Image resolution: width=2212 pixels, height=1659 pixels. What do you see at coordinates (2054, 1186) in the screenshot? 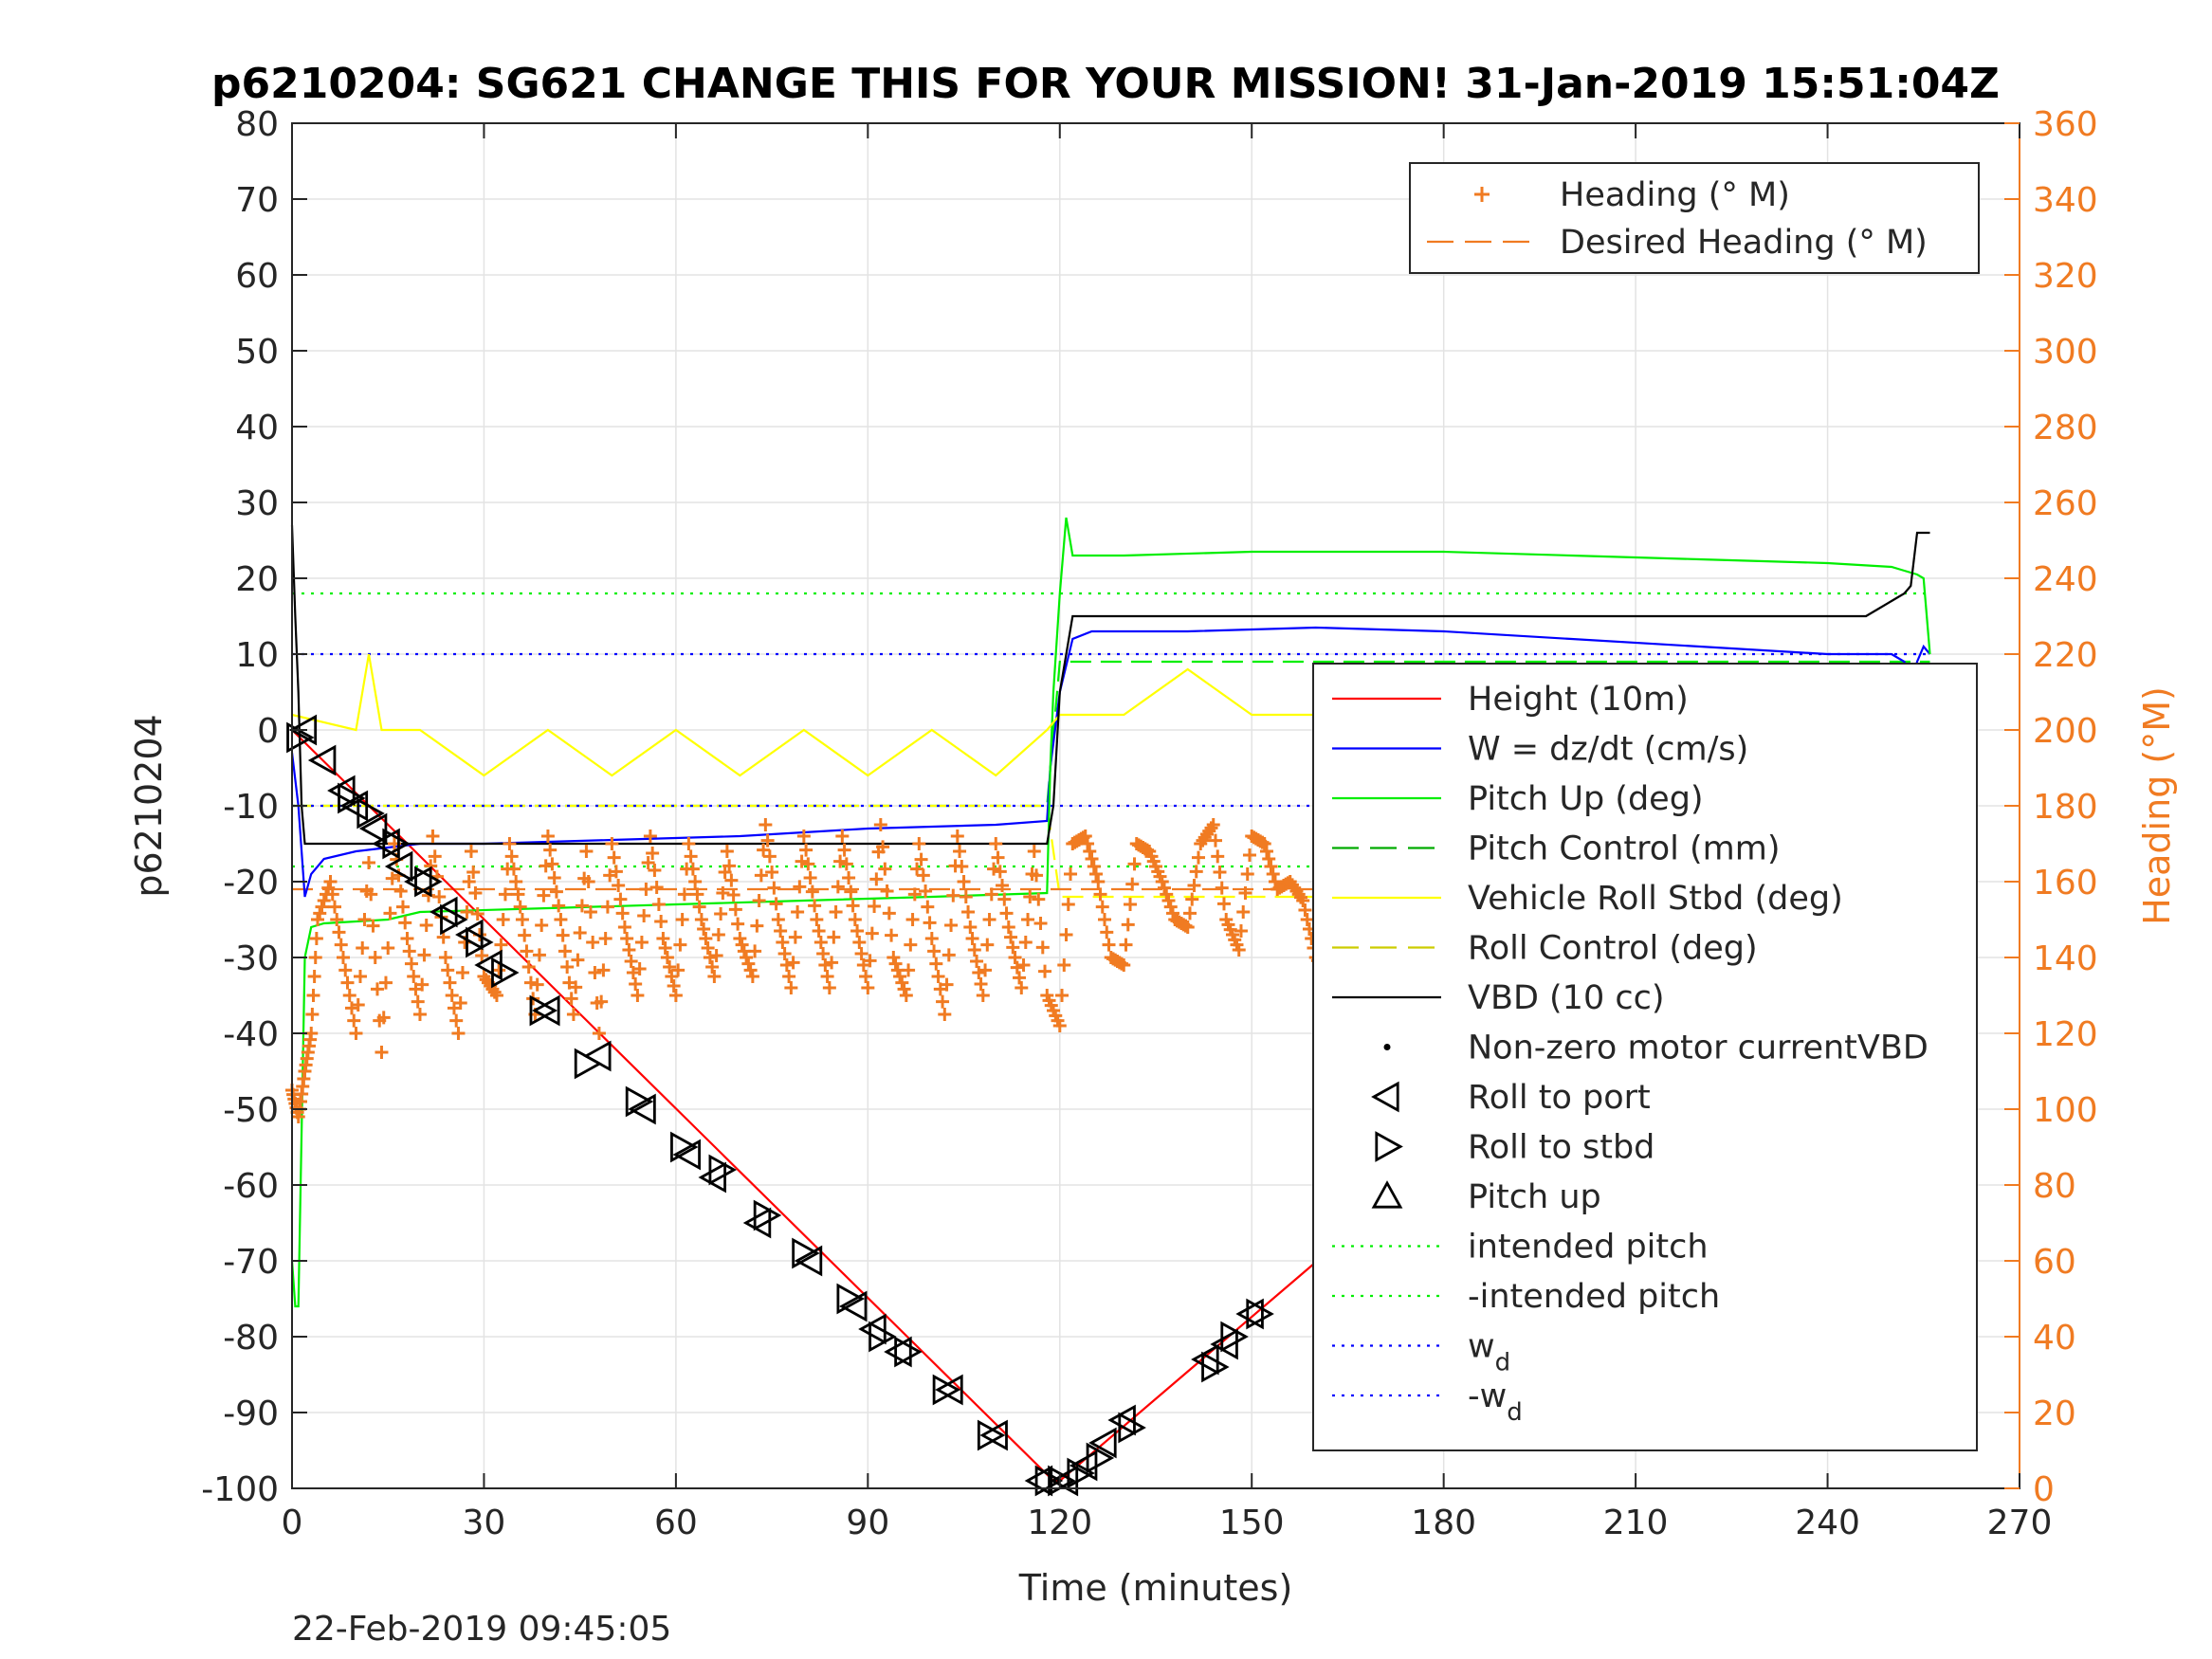
I see `y-right-tick-label: 80` at bounding box center [2054, 1186].